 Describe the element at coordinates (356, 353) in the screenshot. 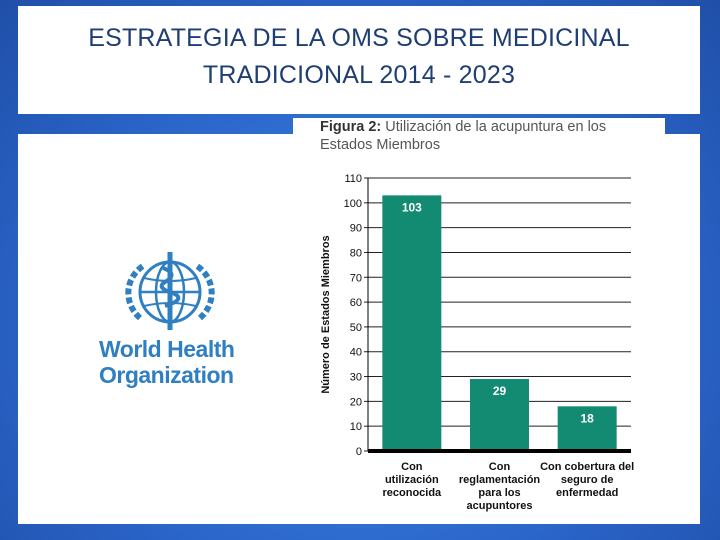

I see `y-tick-label: 40` at that location.